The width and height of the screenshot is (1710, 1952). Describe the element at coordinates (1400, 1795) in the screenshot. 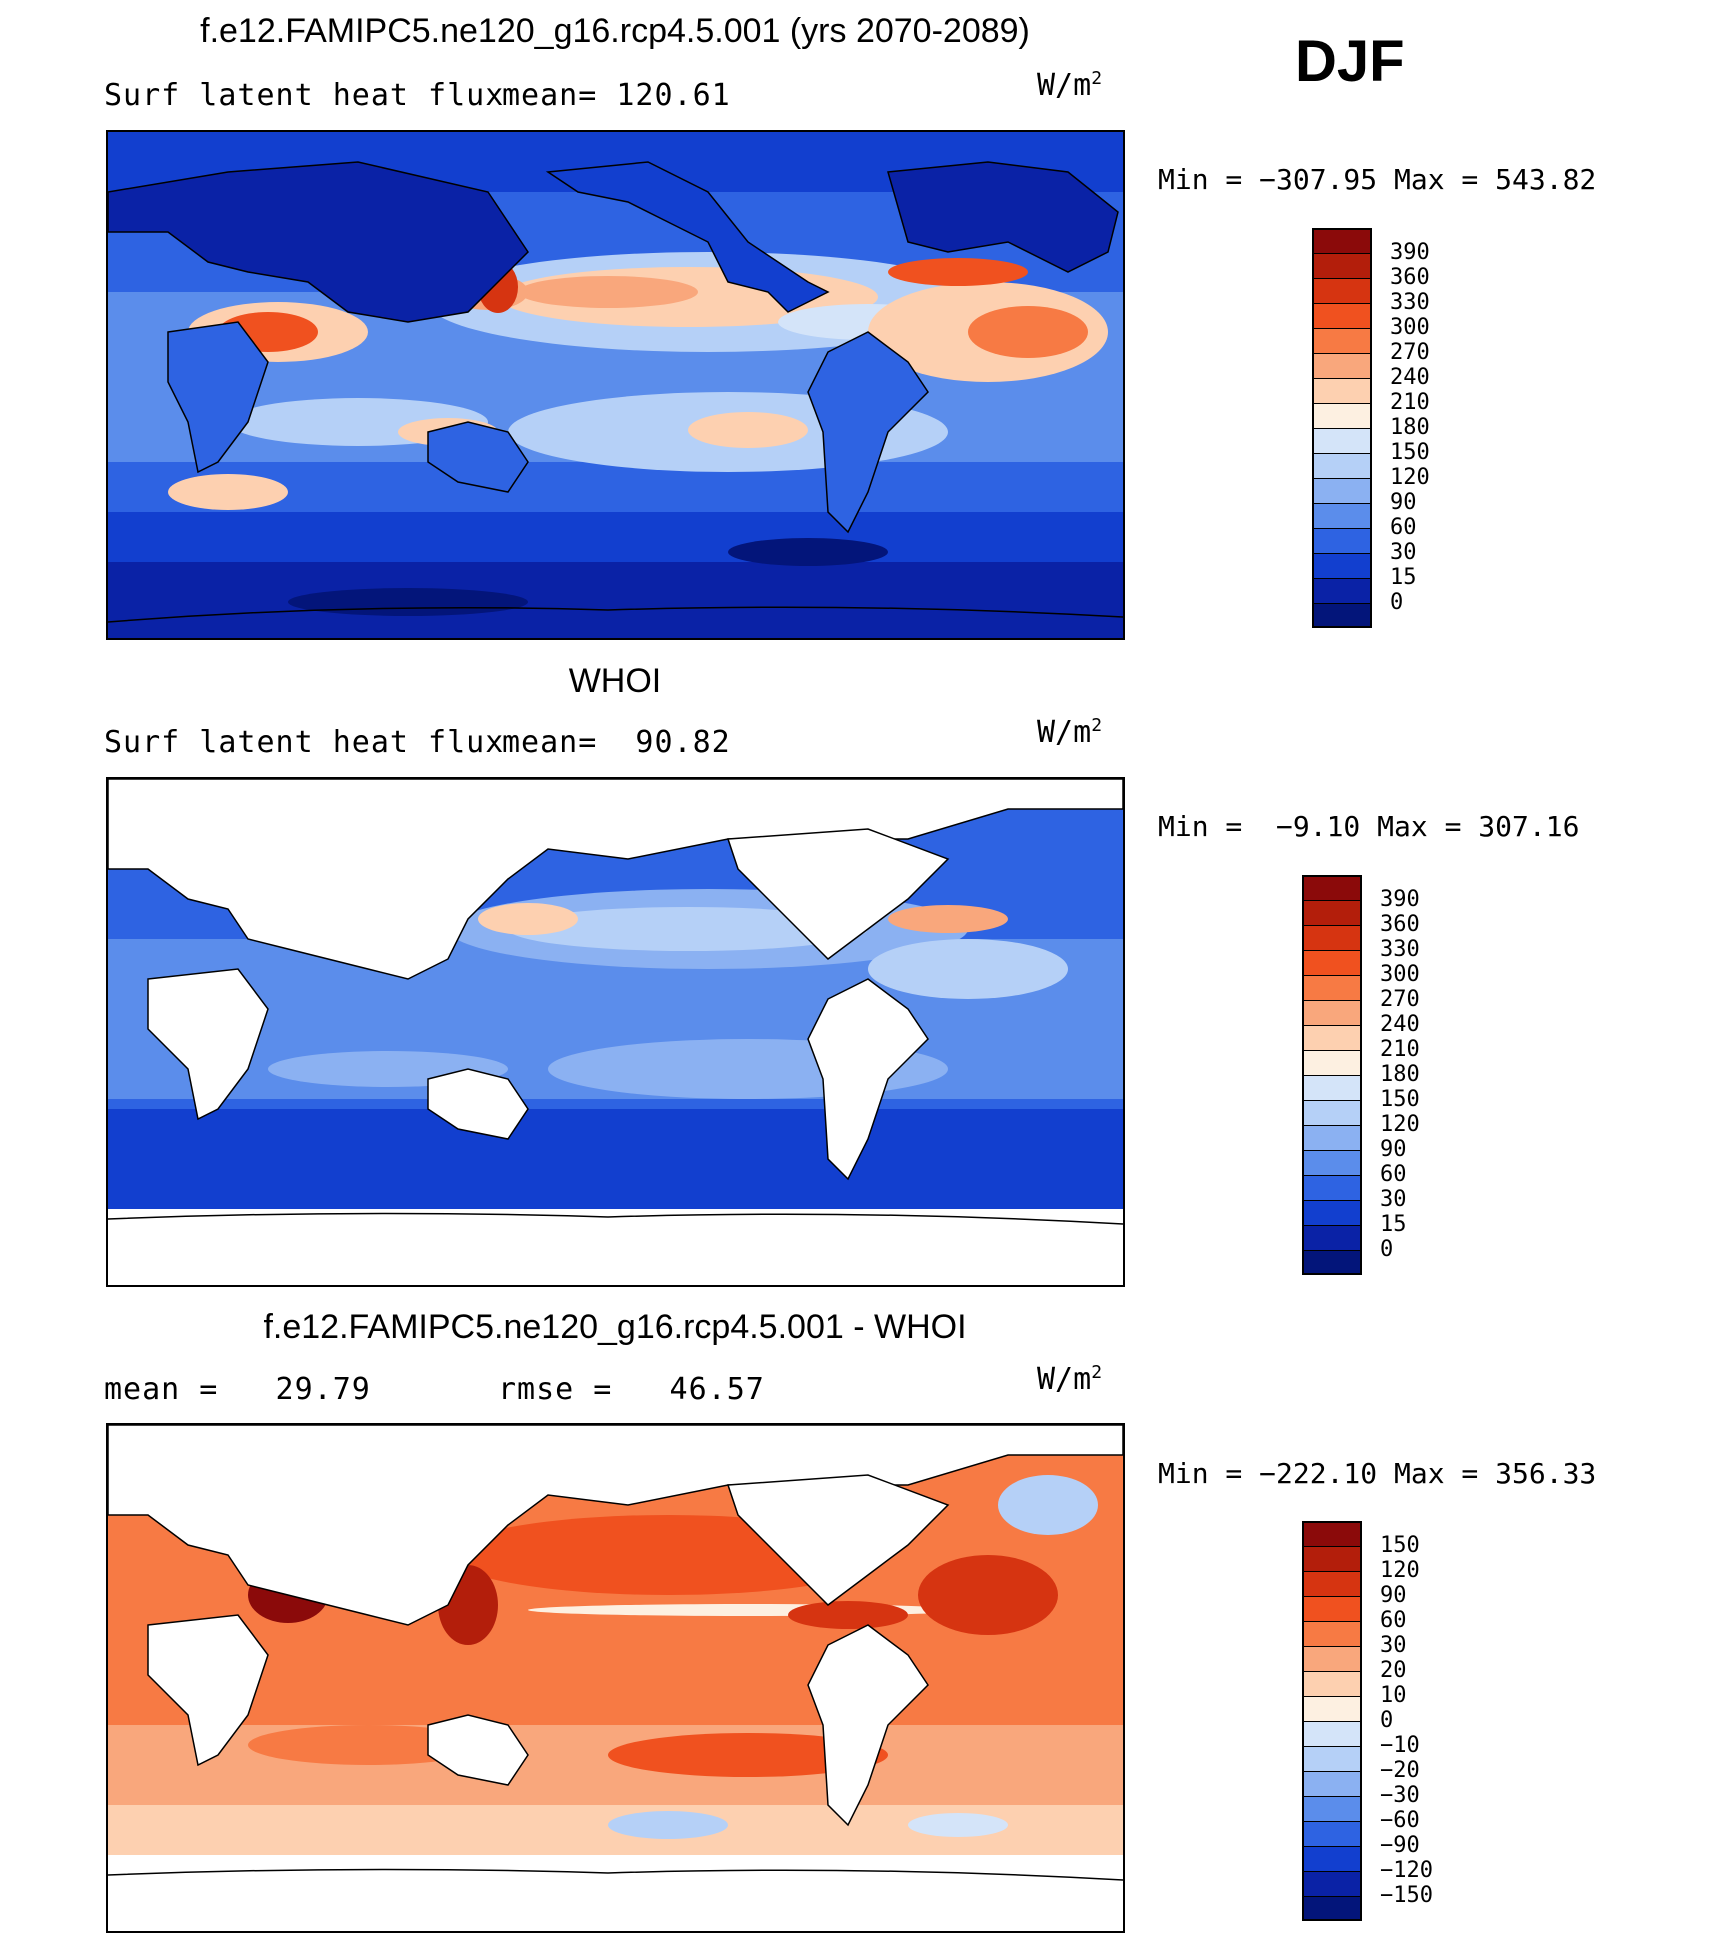

I see `colorbar-tick-label: −30` at that location.